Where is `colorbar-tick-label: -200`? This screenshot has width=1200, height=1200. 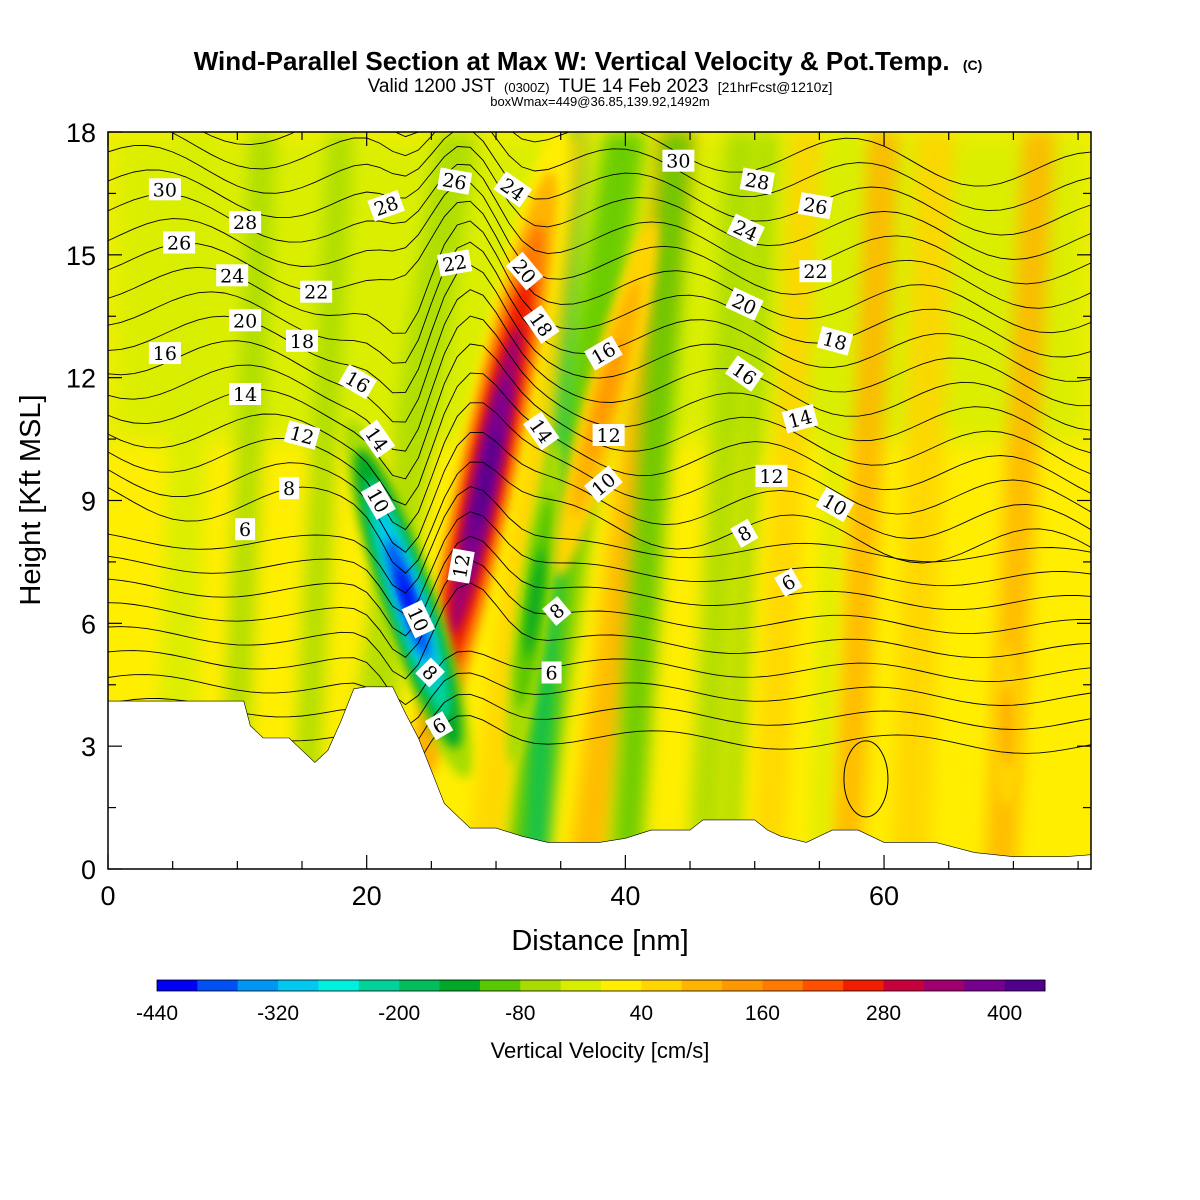
colorbar-tick-label: -200 is located at coordinates (399, 1013).